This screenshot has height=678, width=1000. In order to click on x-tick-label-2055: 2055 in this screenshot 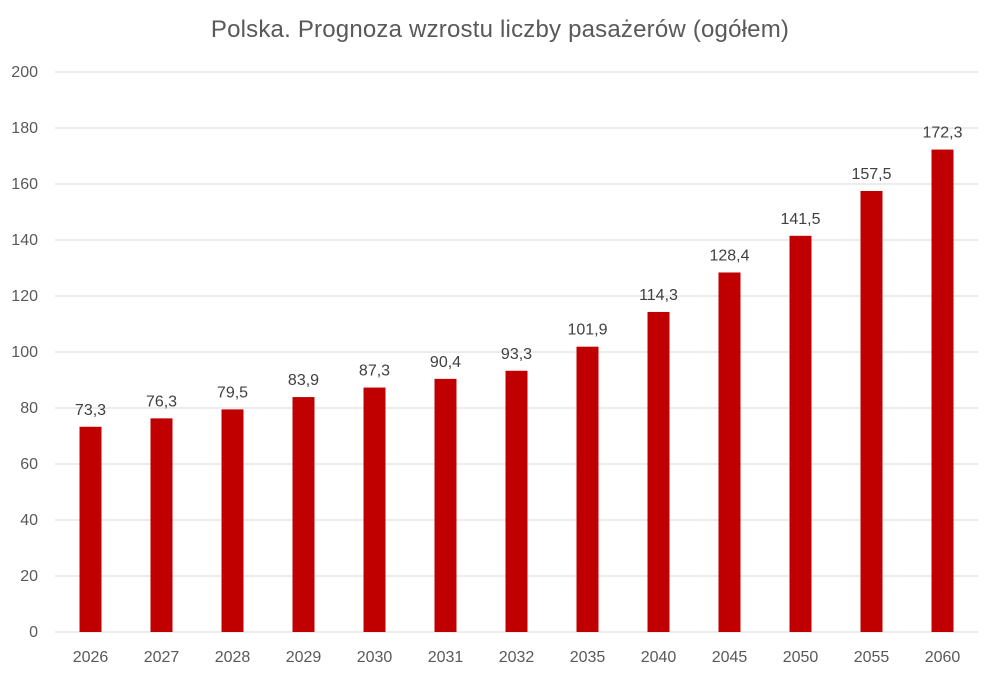, I will do `click(872, 657)`.